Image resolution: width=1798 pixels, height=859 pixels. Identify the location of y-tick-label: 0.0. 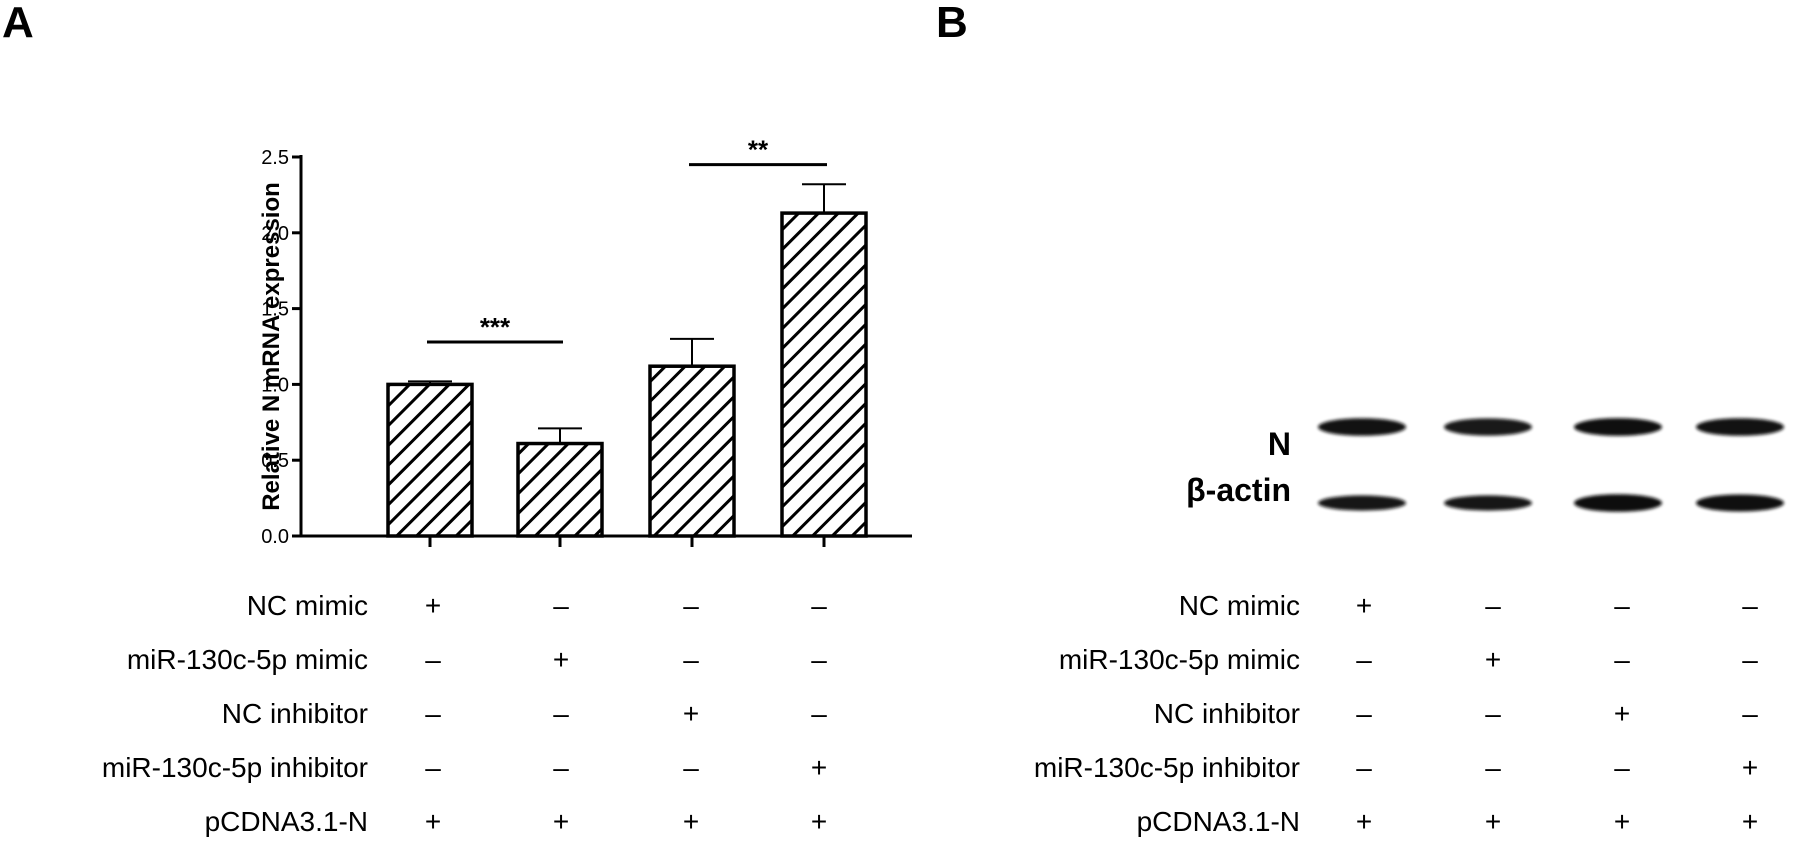
(275, 537).